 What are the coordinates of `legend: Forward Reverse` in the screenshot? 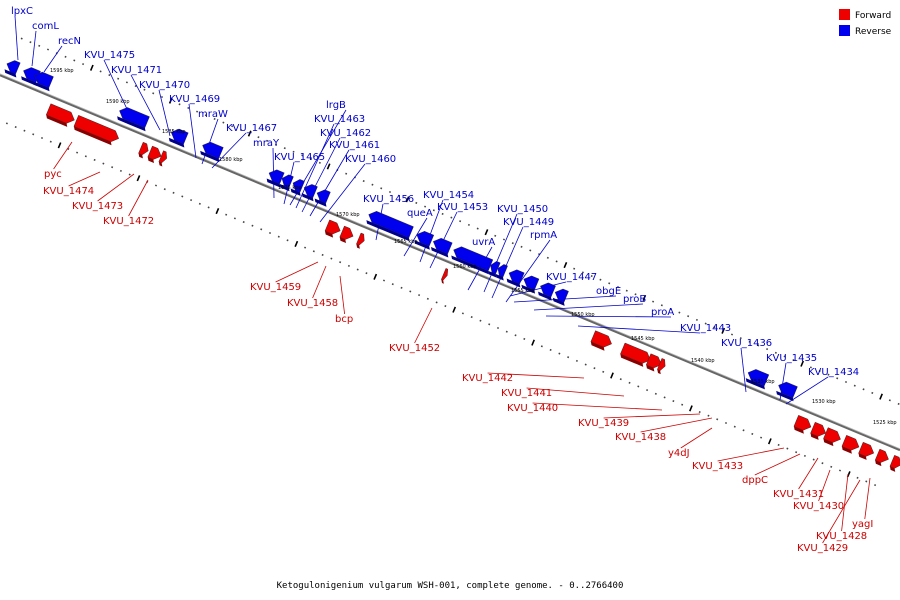 It's located at (865, 23).